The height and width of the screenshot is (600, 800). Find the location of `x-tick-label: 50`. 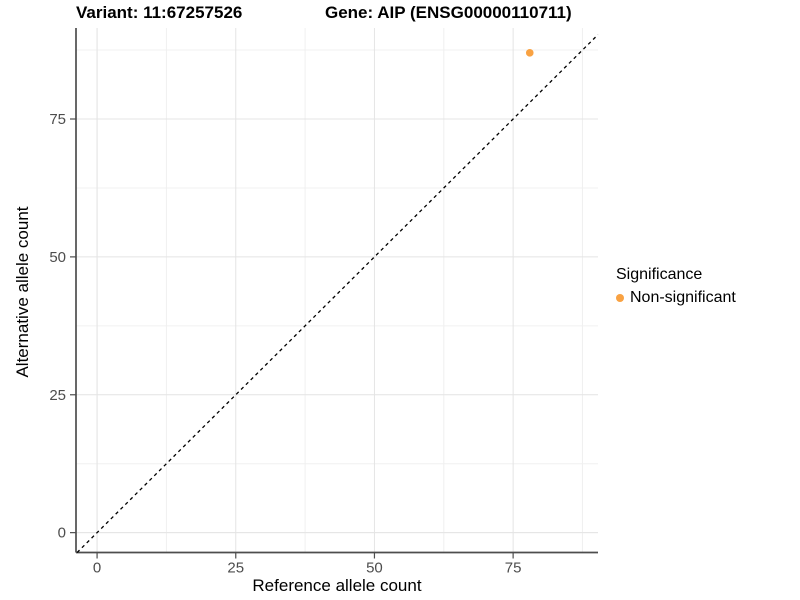

x-tick-label: 50 is located at coordinates (374, 568).